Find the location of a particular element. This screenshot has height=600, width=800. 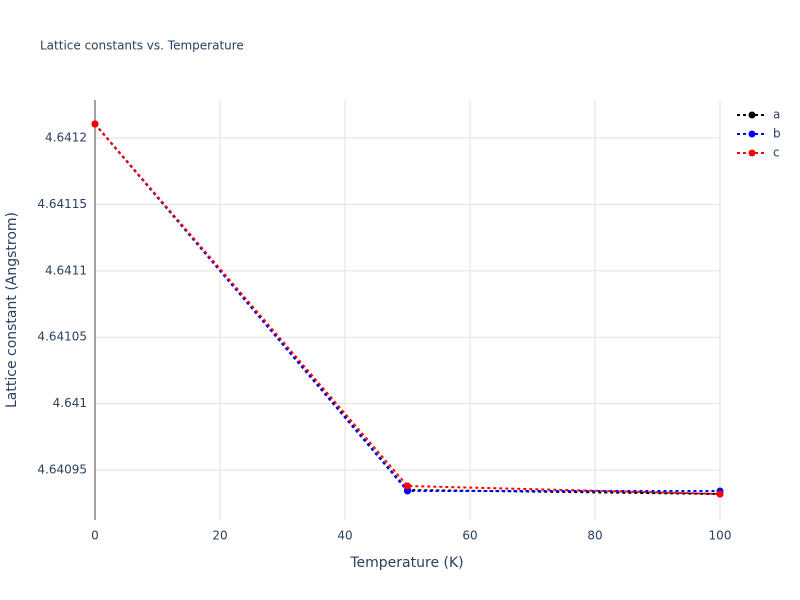

y-tick-label: 4.64095 is located at coordinates (62, 470).